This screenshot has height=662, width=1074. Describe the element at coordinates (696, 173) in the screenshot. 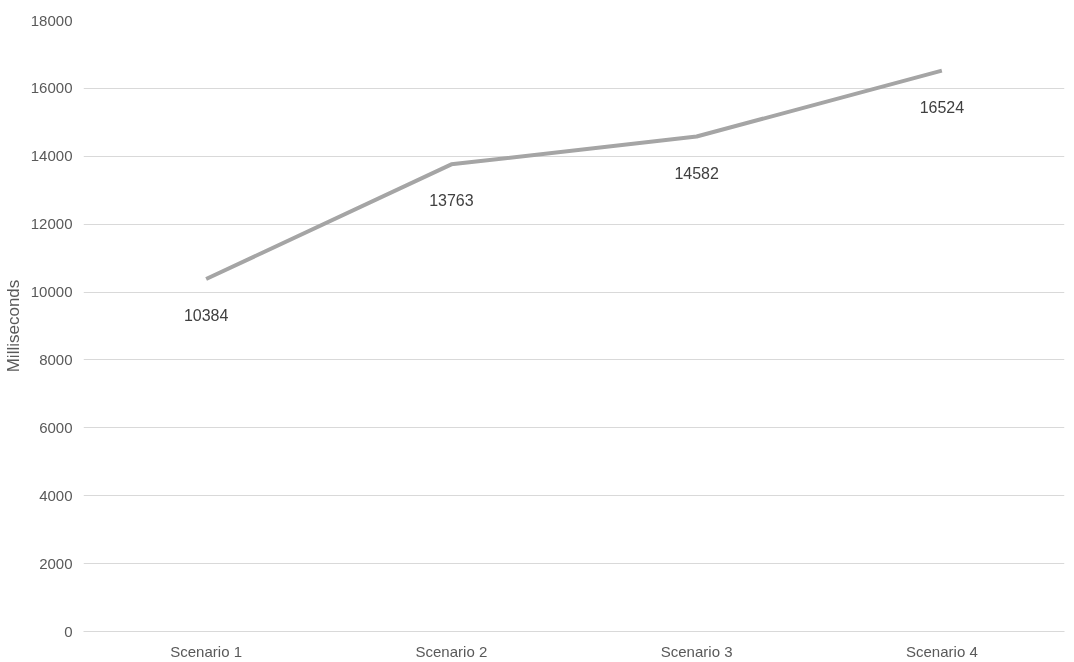

I see `data-label: 14582` at that location.